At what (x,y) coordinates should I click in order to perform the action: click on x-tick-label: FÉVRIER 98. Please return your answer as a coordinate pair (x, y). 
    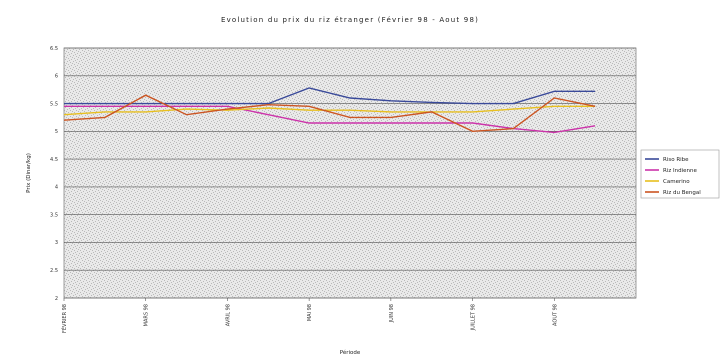
    Looking at the image, I should click on (64, 318).